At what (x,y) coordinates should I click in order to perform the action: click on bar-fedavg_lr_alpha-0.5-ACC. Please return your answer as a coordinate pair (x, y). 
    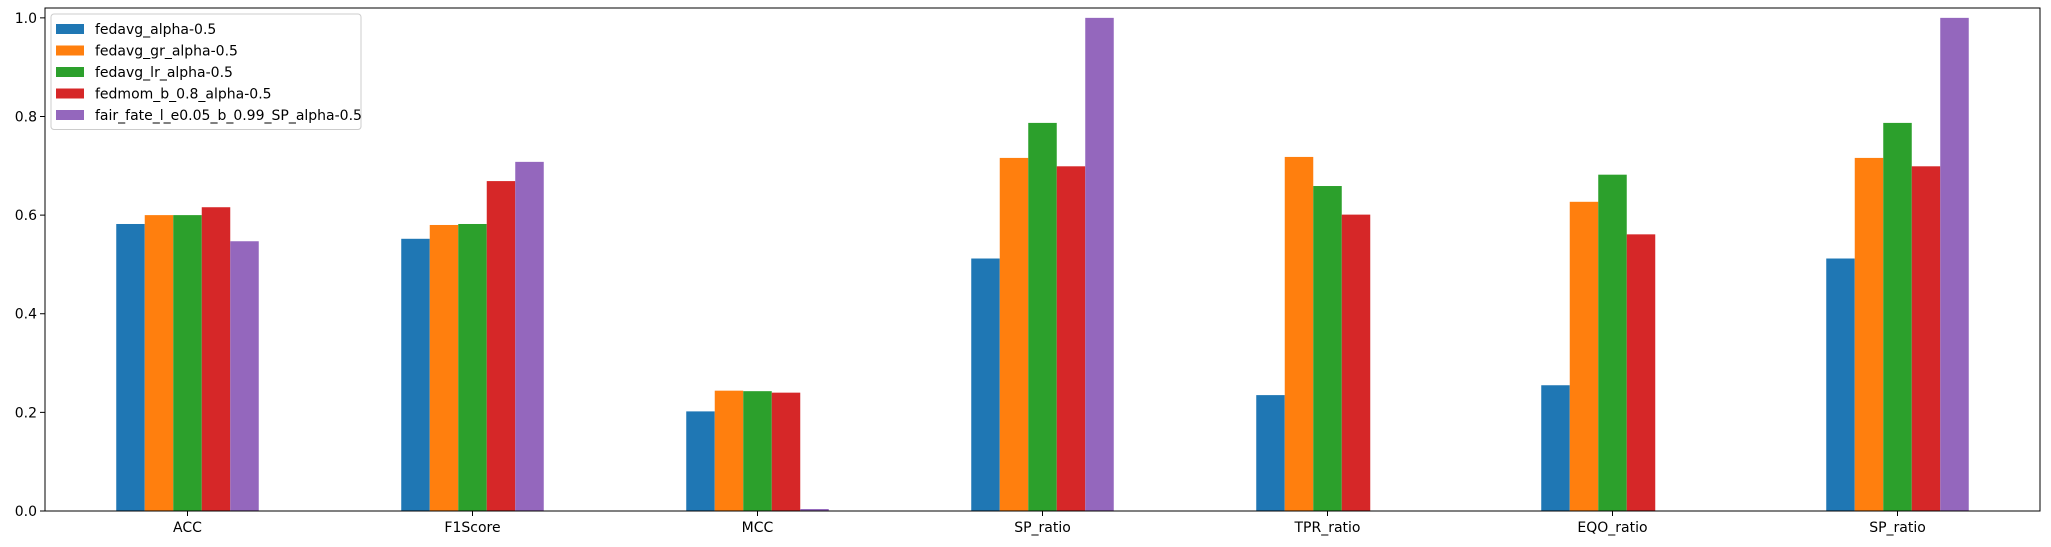
    Looking at the image, I should click on (187, 363).